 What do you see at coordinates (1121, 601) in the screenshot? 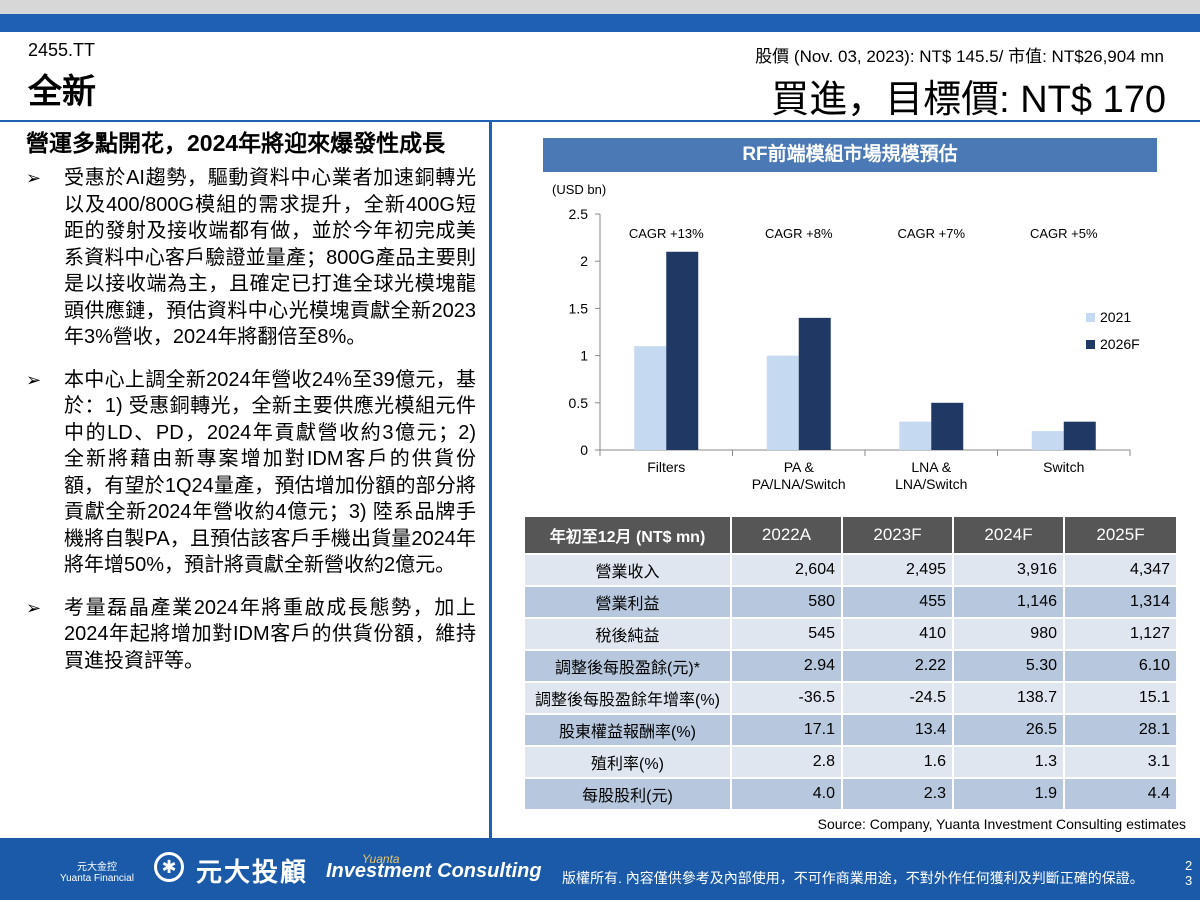
I see `table-cell: 1,314` at bounding box center [1121, 601].